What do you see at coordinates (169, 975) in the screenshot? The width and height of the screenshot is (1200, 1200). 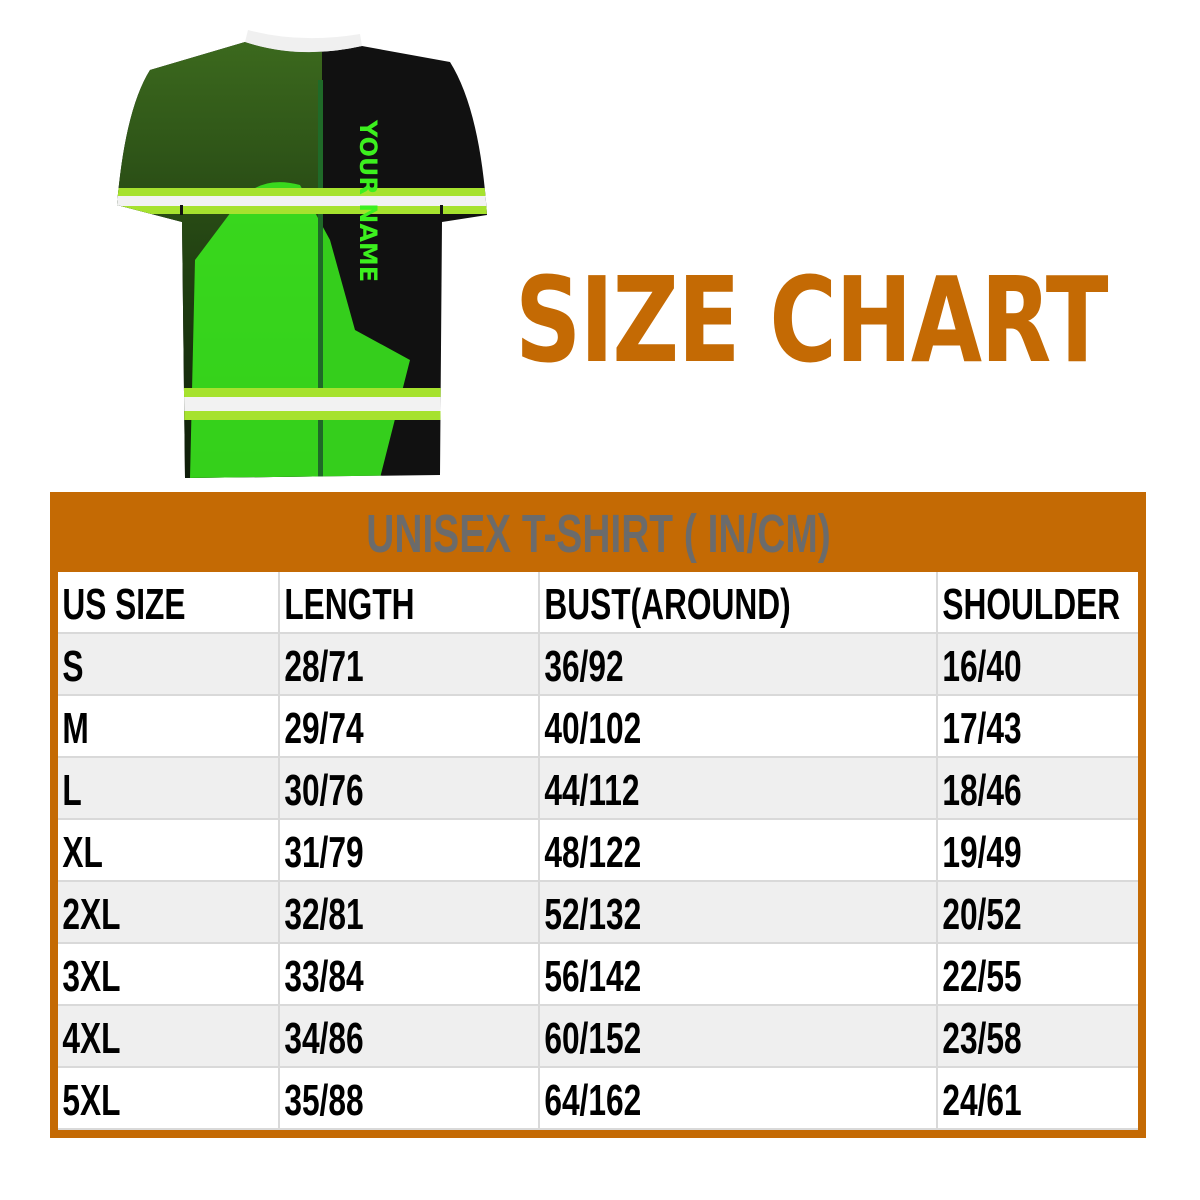 I see `cell-size: 3XL` at bounding box center [169, 975].